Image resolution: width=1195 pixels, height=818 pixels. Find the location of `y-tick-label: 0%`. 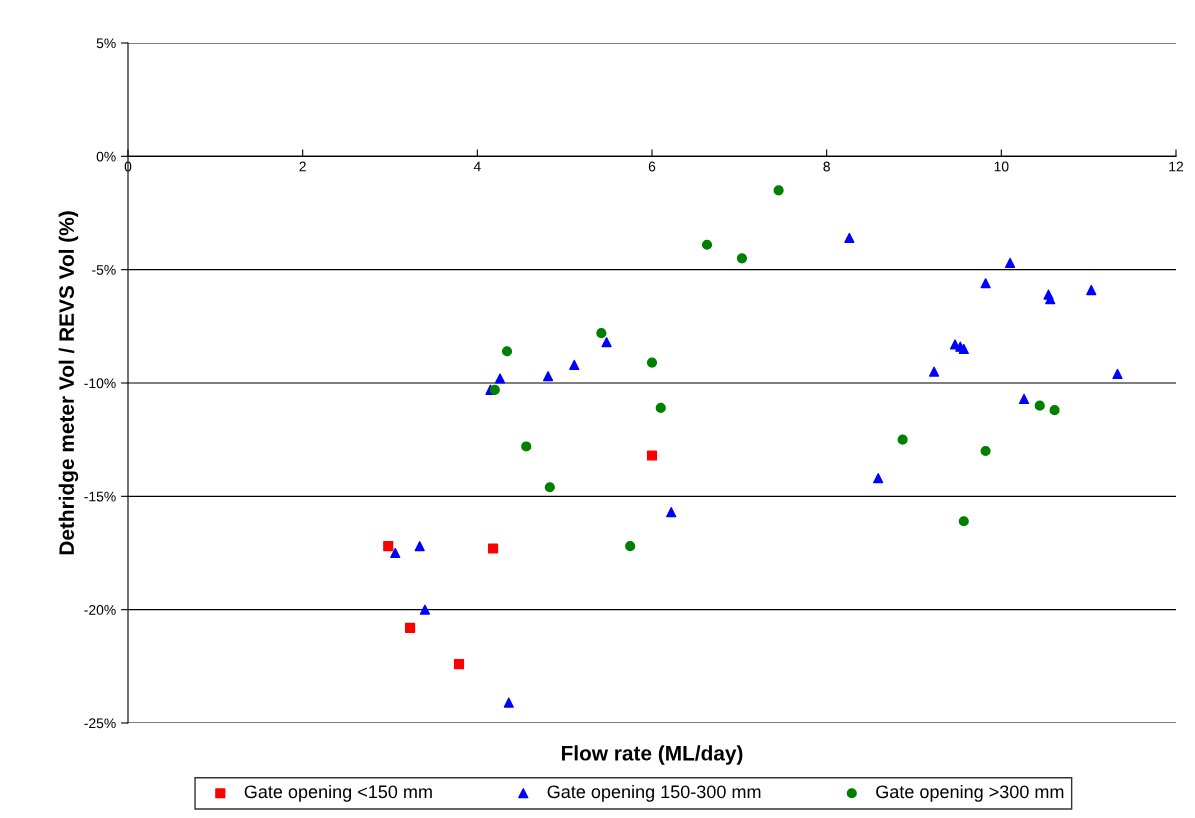

y-tick-label: 0% is located at coordinates (106, 156).